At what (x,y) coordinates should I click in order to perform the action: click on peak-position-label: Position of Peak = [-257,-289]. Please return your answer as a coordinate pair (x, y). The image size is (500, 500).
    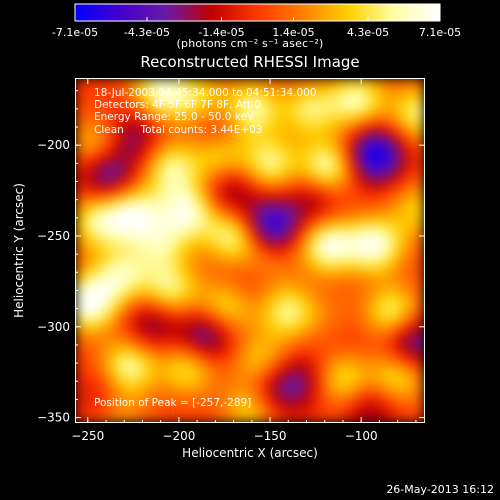
    Looking at the image, I should click on (173, 403).